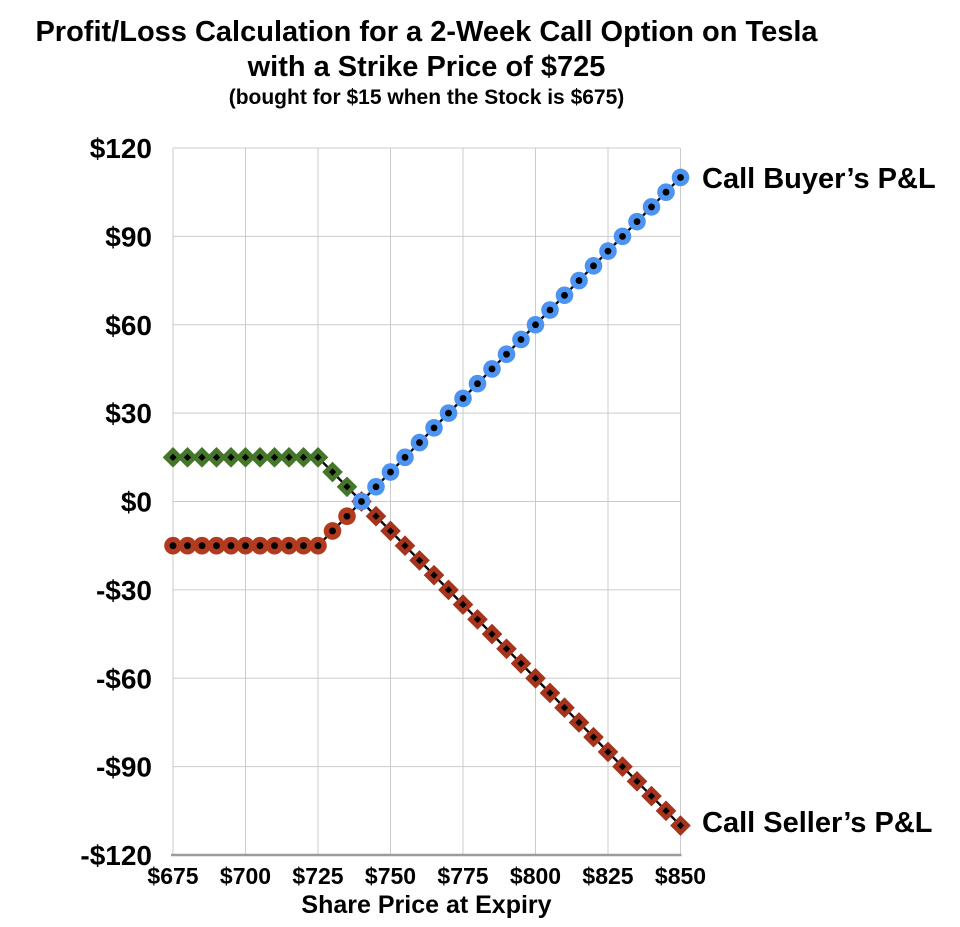  What do you see at coordinates (426, 67) in the screenshot?
I see `chart-title-line2: with a Strike Price of $725` at bounding box center [426, 67].